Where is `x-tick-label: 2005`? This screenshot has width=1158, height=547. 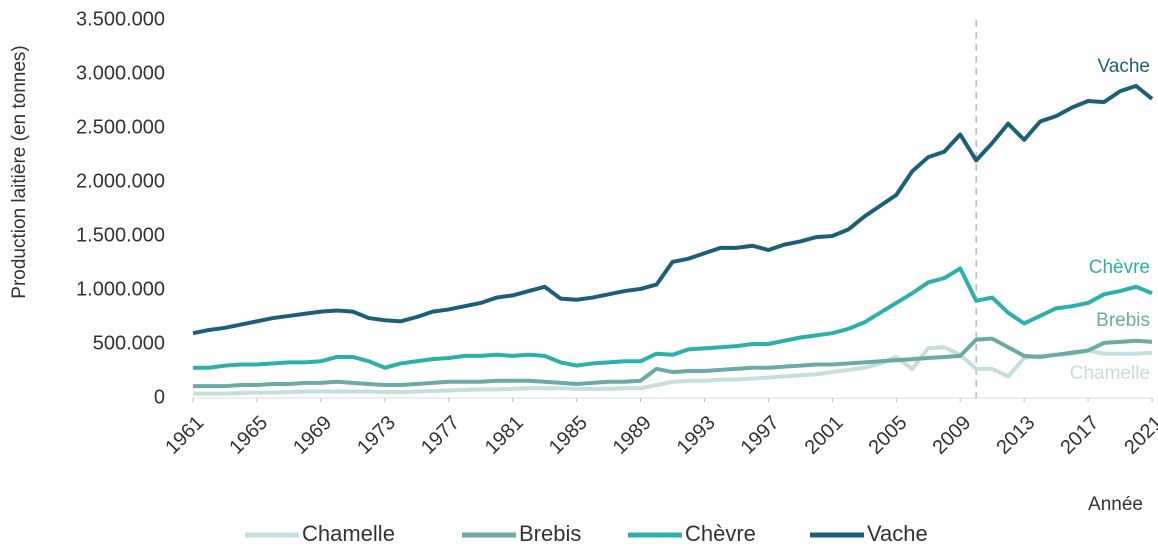
x-tick-label: 2005 is located at coordinates (888, 435).